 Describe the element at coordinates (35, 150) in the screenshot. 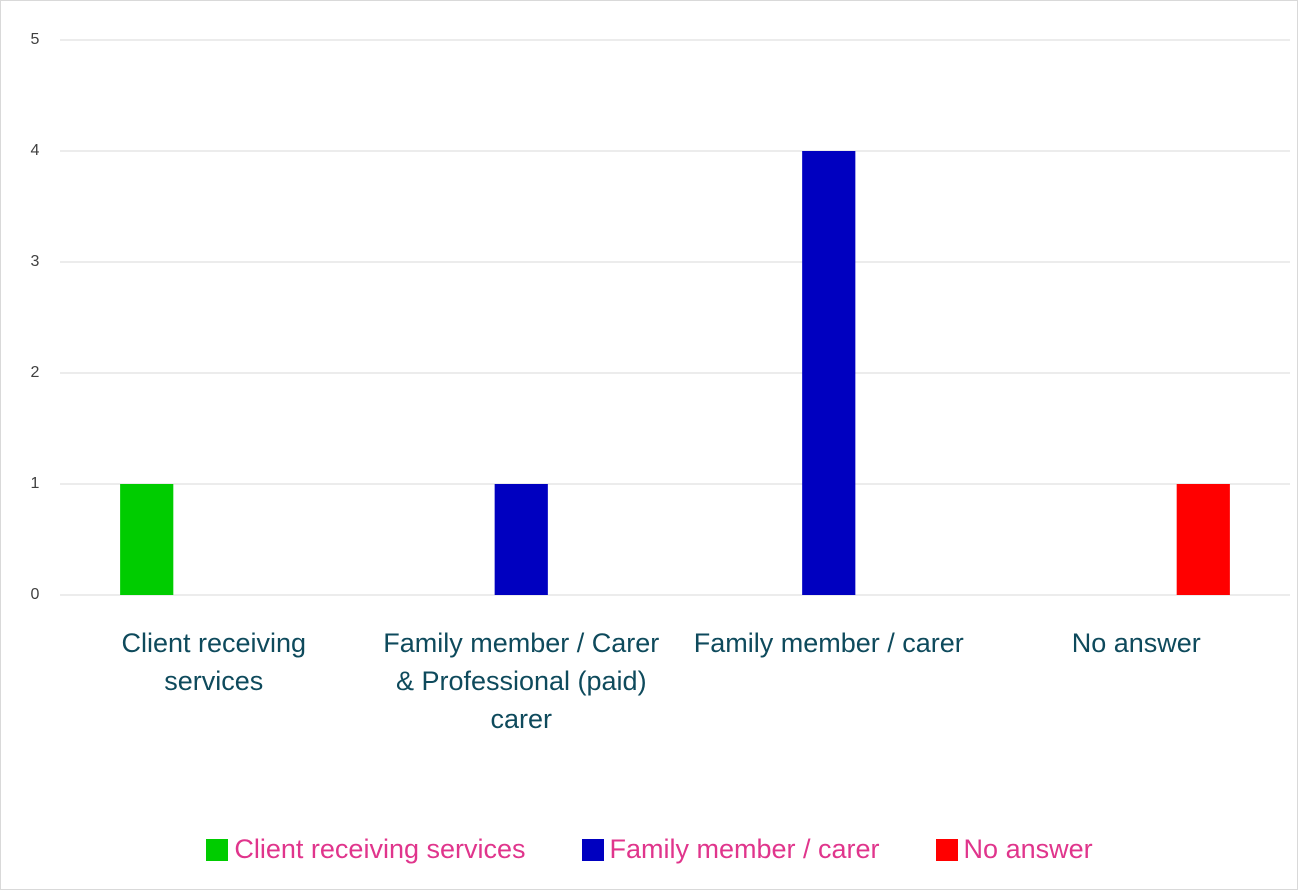

I see `y-tick-label: 4` at that location.